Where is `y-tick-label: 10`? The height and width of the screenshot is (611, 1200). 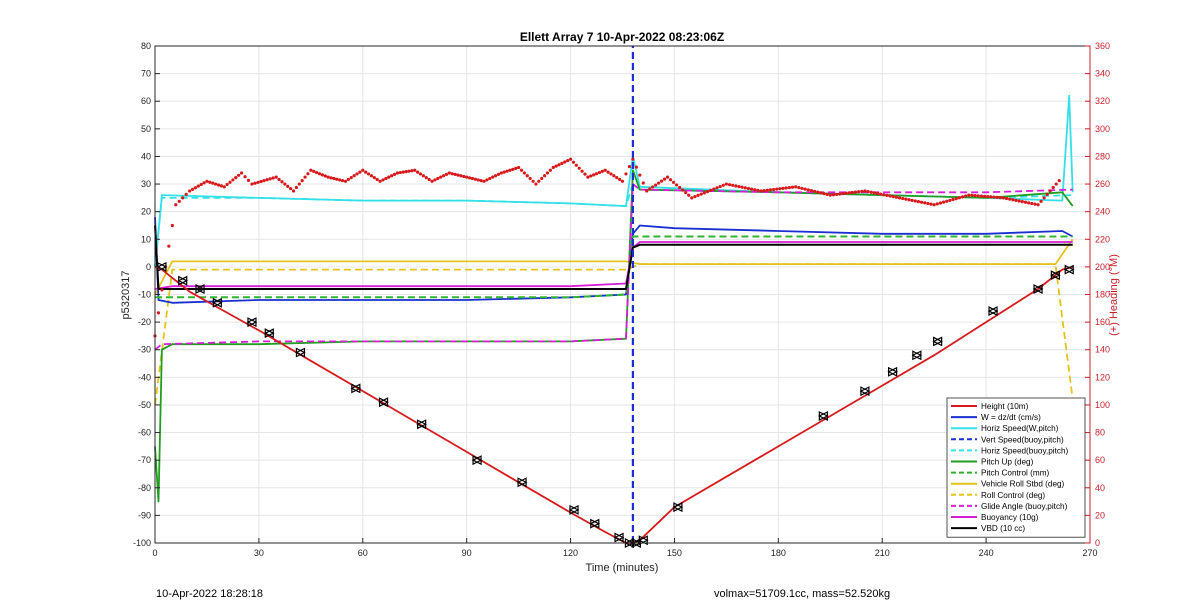 y-tick-label: 10 is located at coordinates (146, 239).